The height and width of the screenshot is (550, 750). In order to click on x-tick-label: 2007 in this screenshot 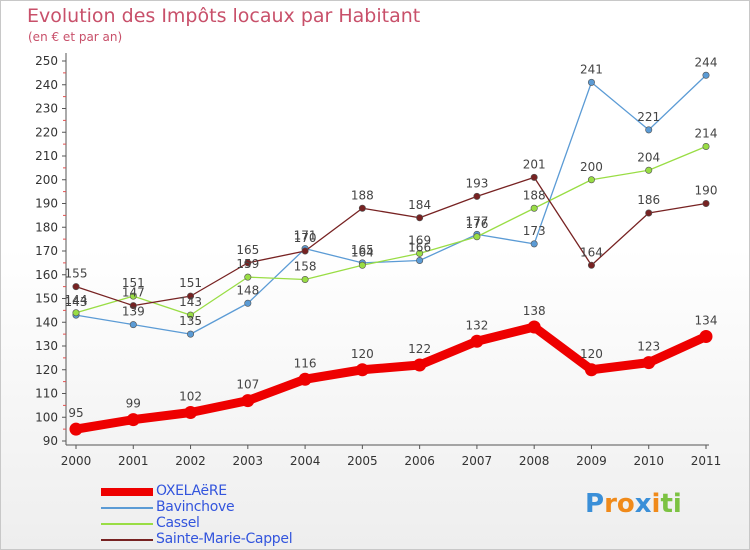, I will do `click(477, 461)`.